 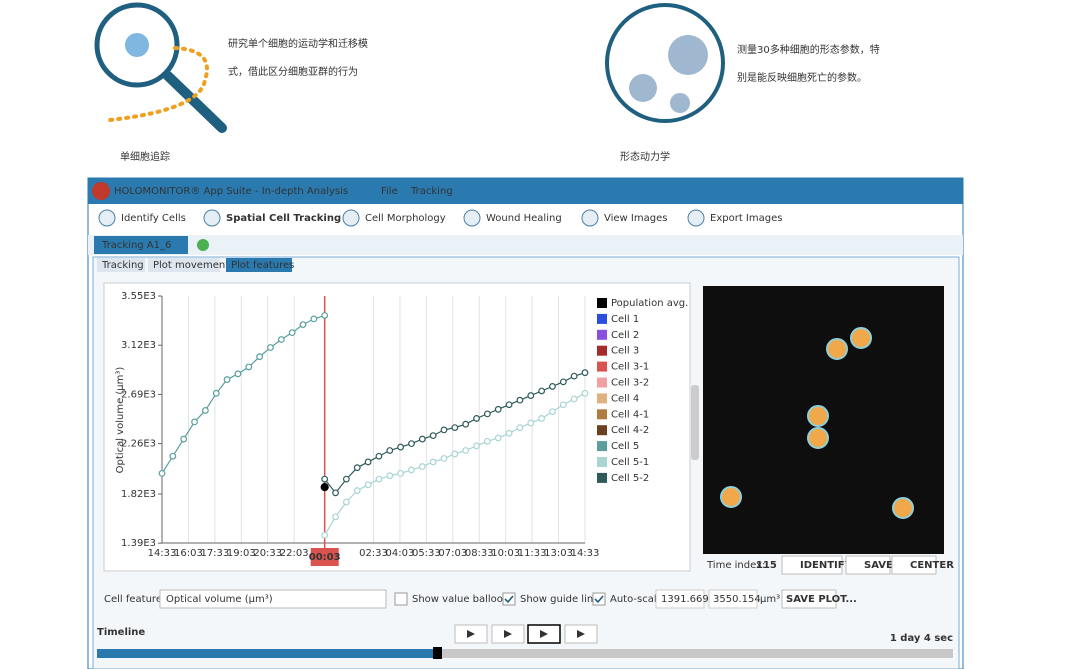 I want to click on timeline-progress, so click(x=267, y=653).